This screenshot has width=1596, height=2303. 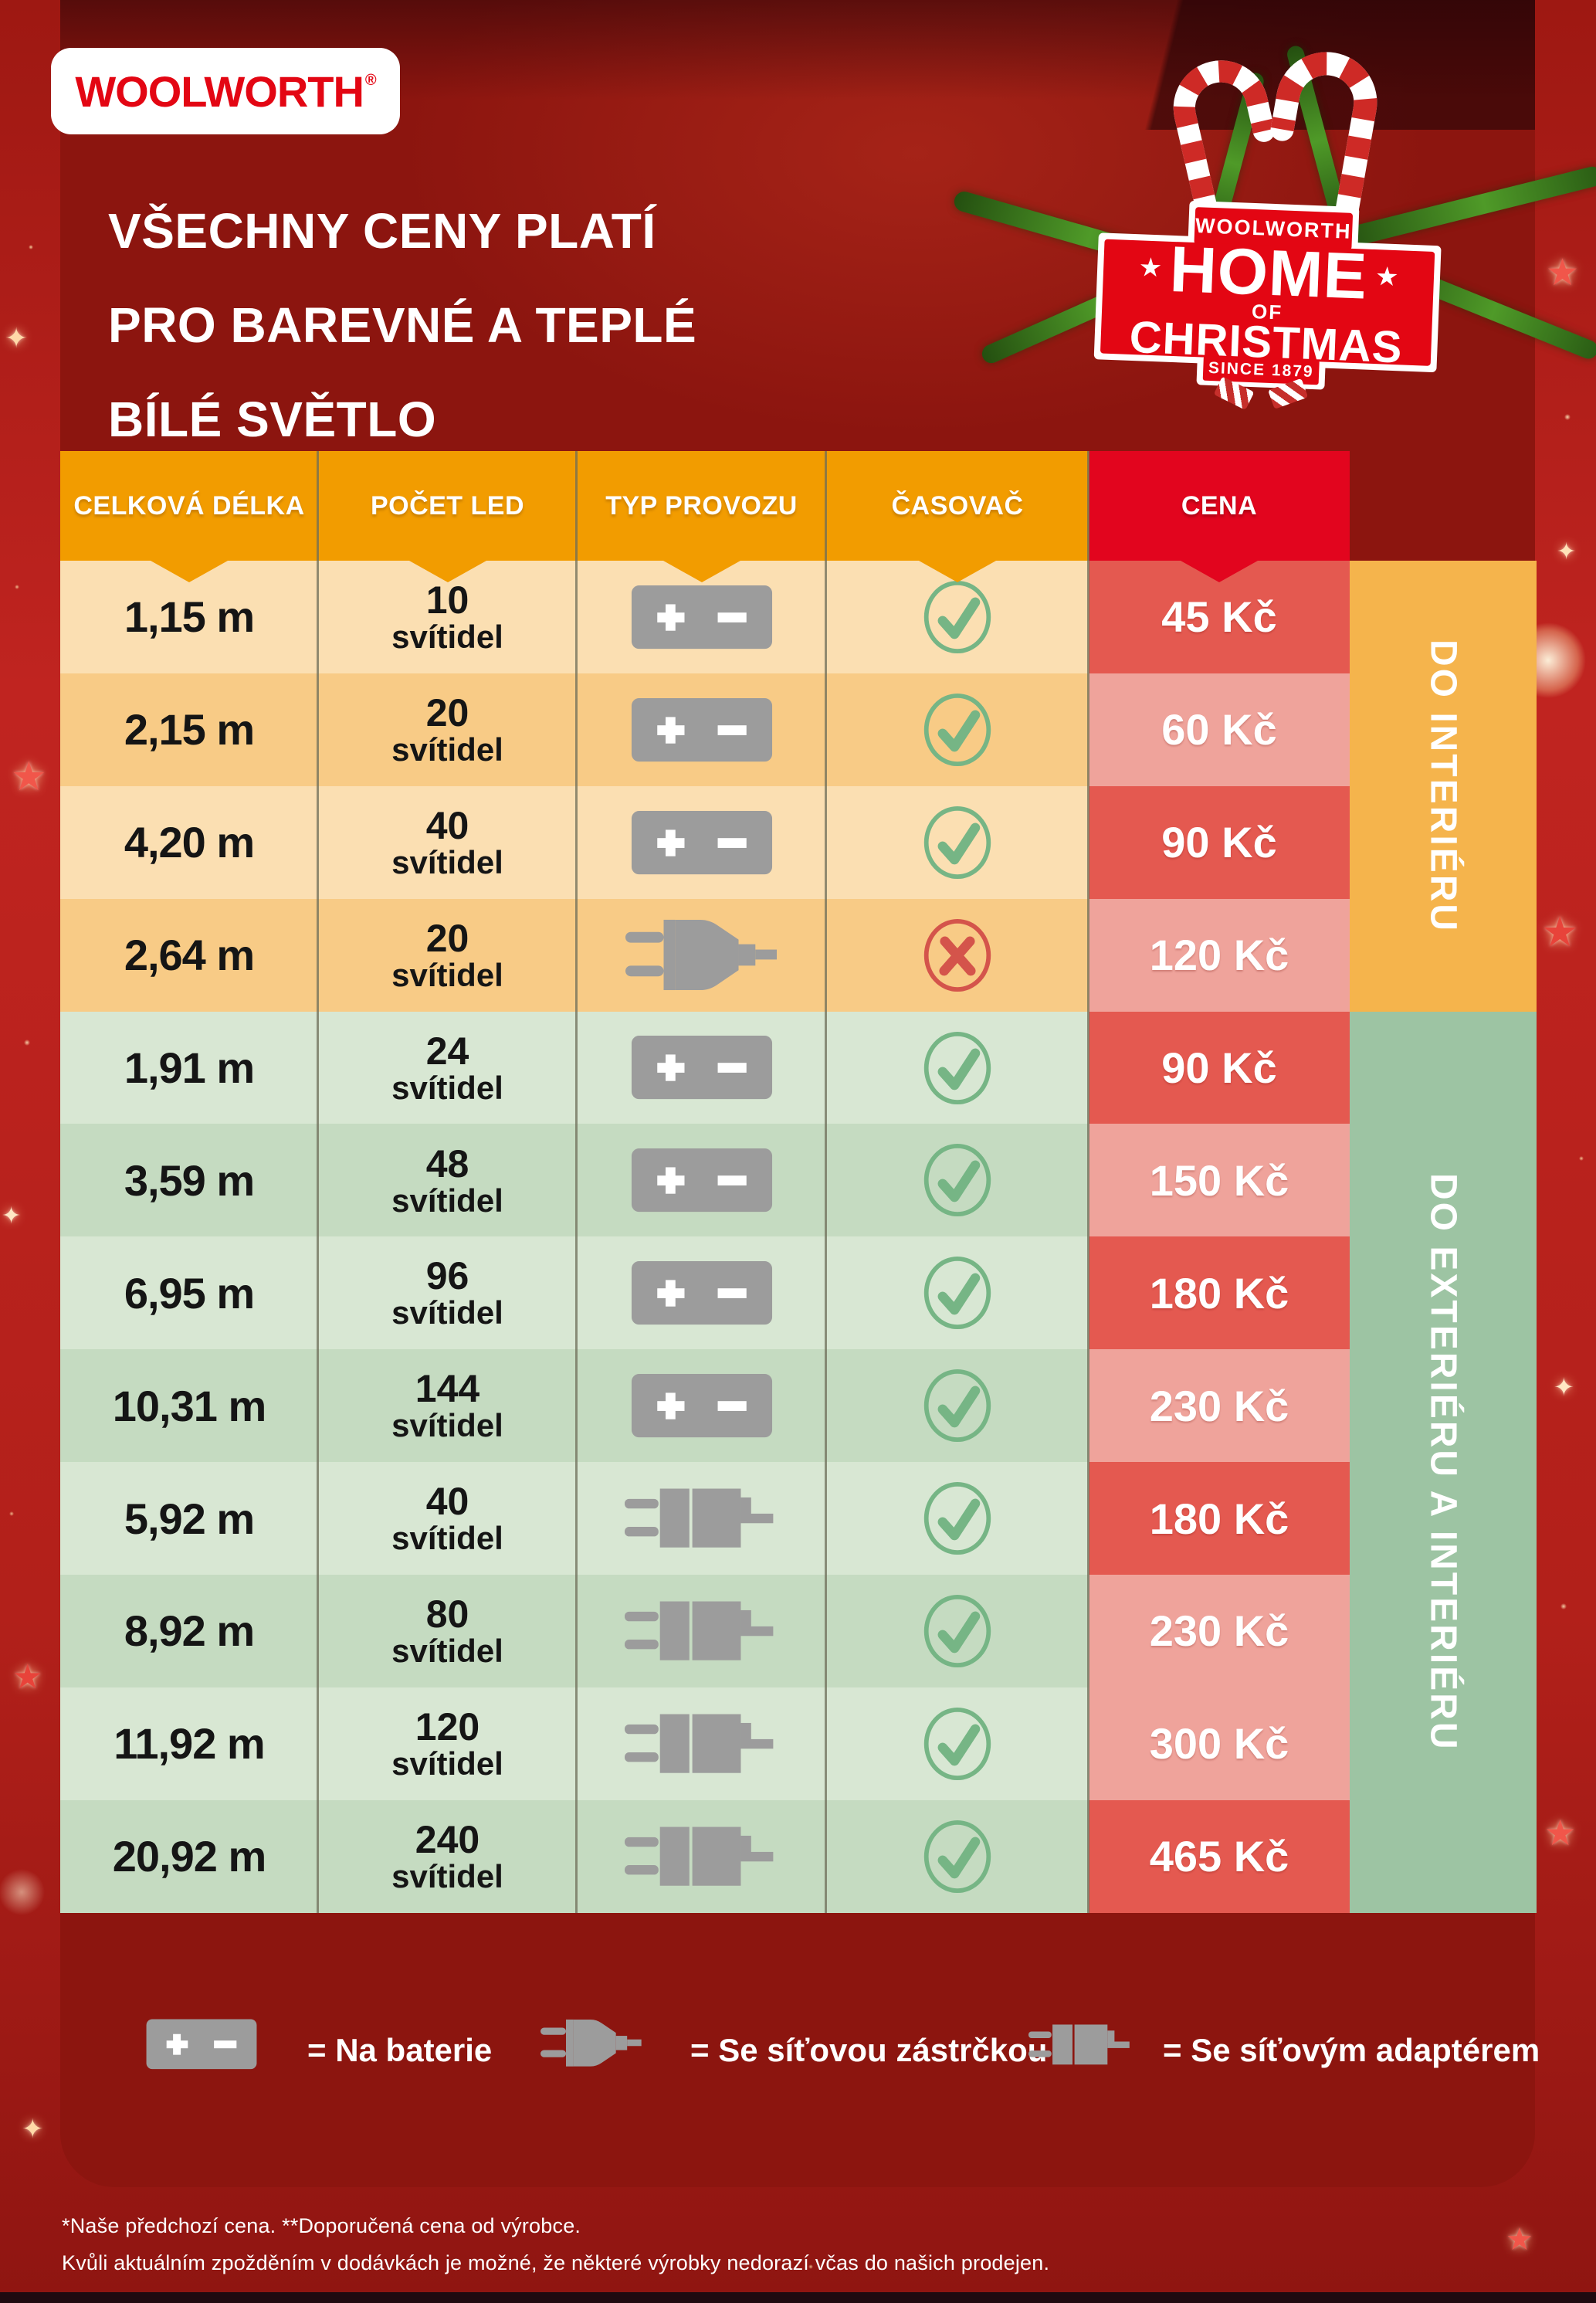 I want to click on header-price: CENA, so click(x=1220, y=506).